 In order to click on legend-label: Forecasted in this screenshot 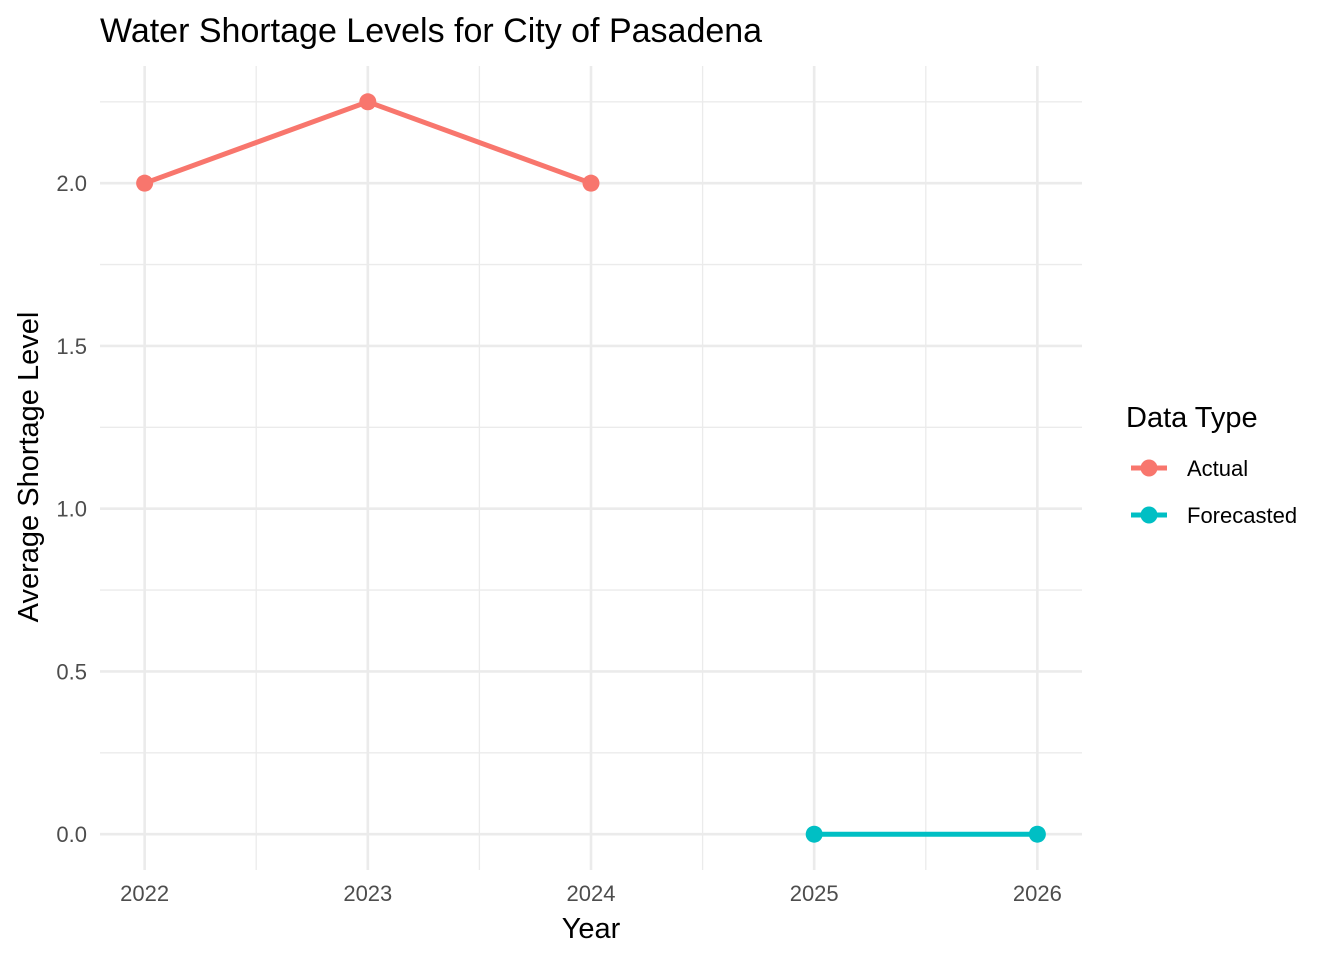, I will do `click(1242, 515)`.